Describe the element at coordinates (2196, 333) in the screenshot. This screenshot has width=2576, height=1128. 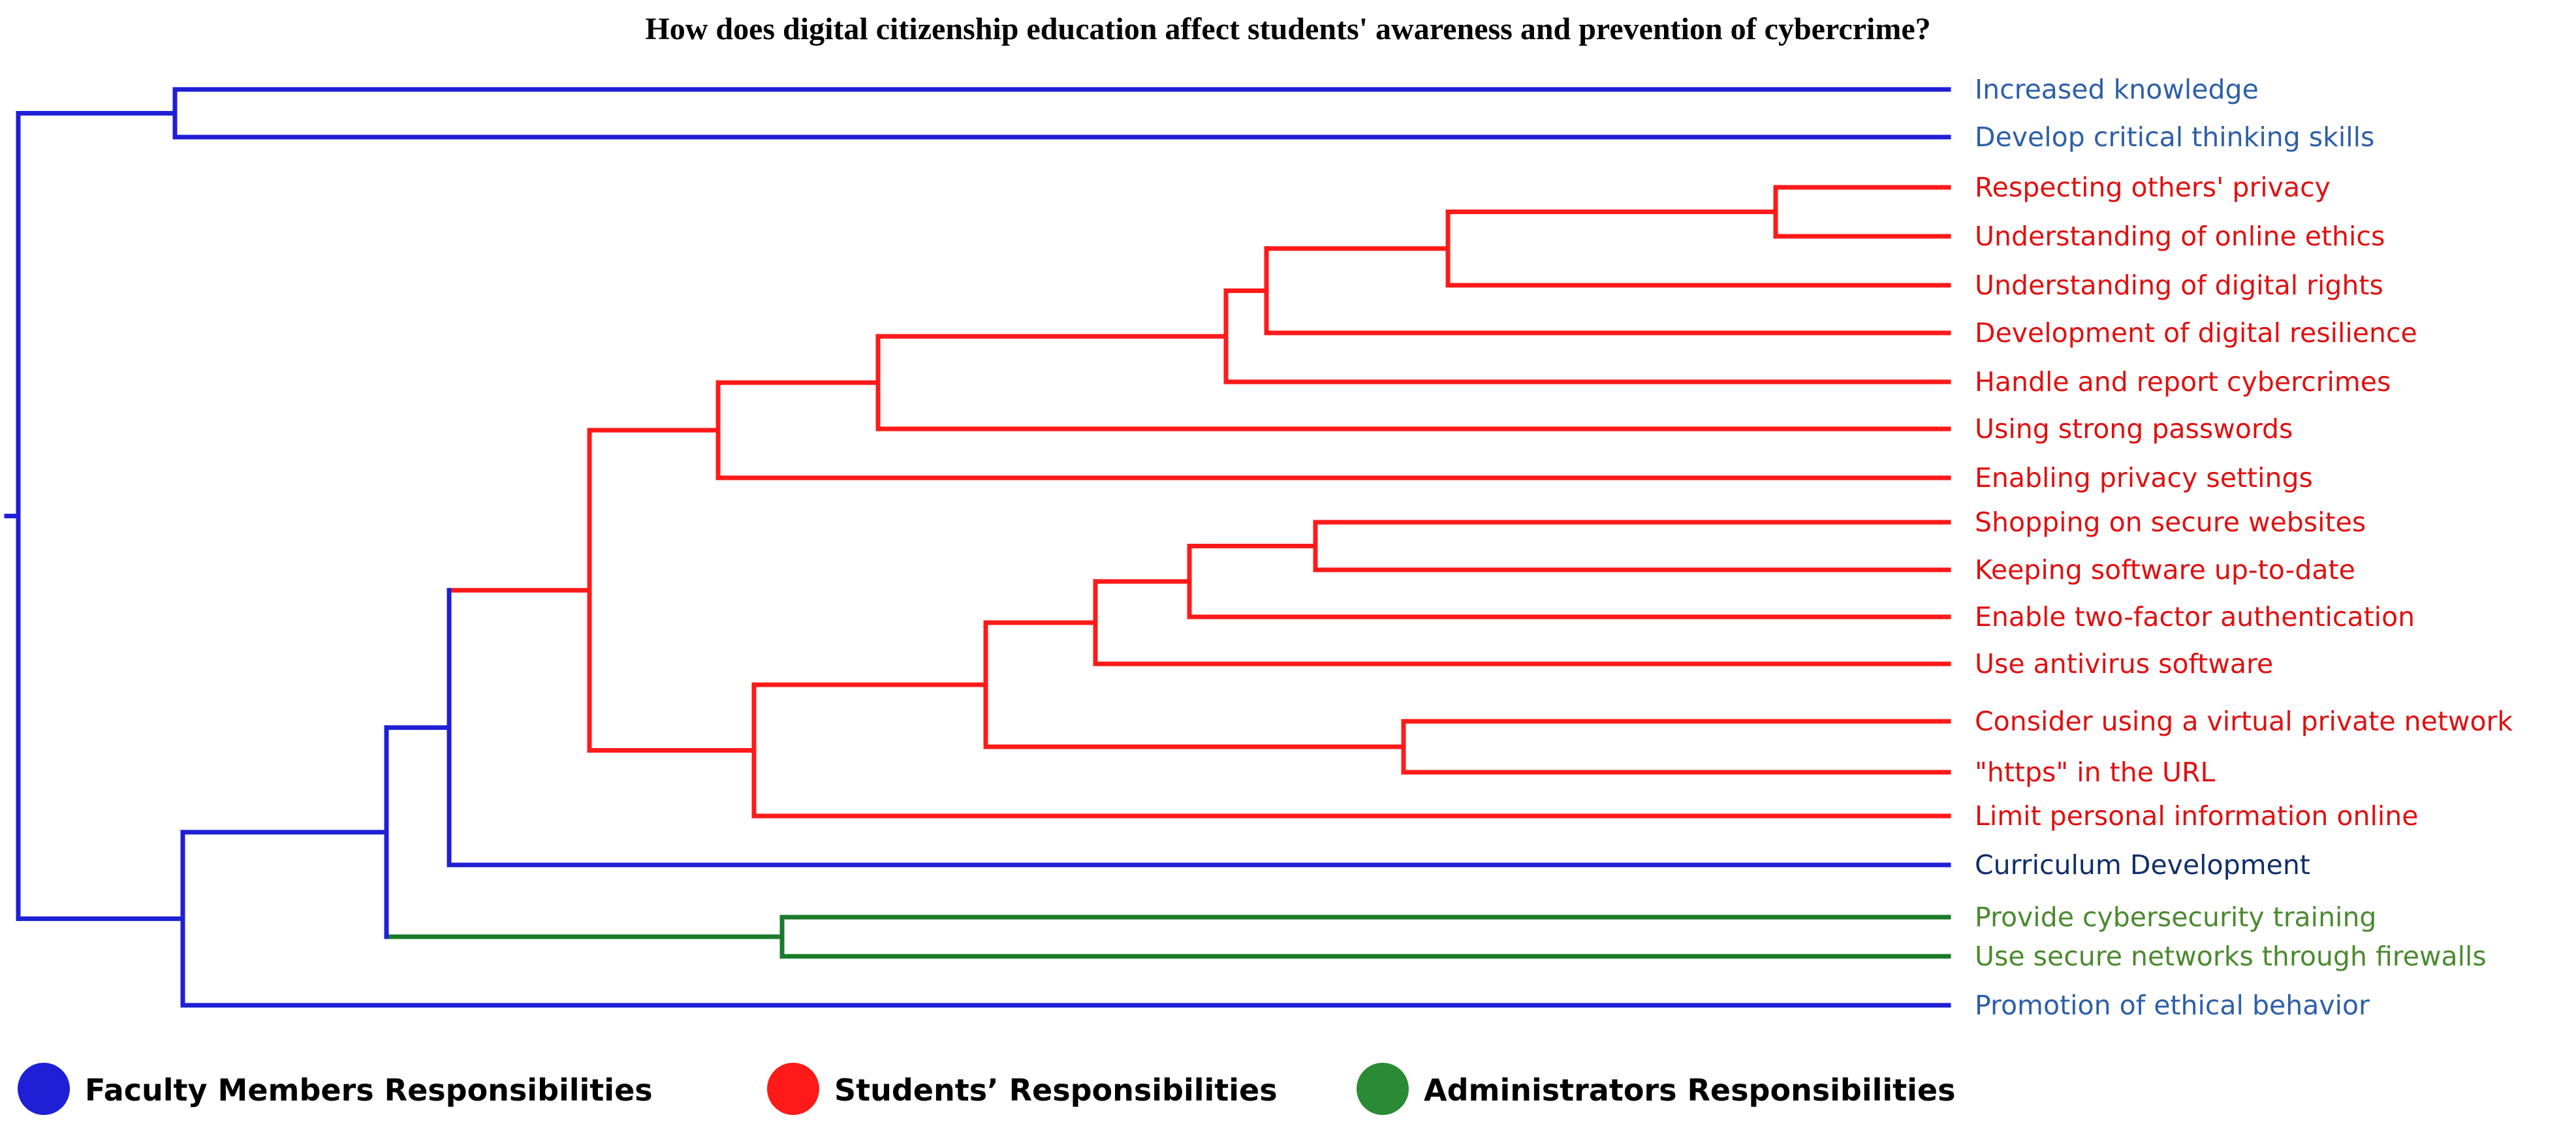
I see `leaf-label: Development of digital resilience` at that location.